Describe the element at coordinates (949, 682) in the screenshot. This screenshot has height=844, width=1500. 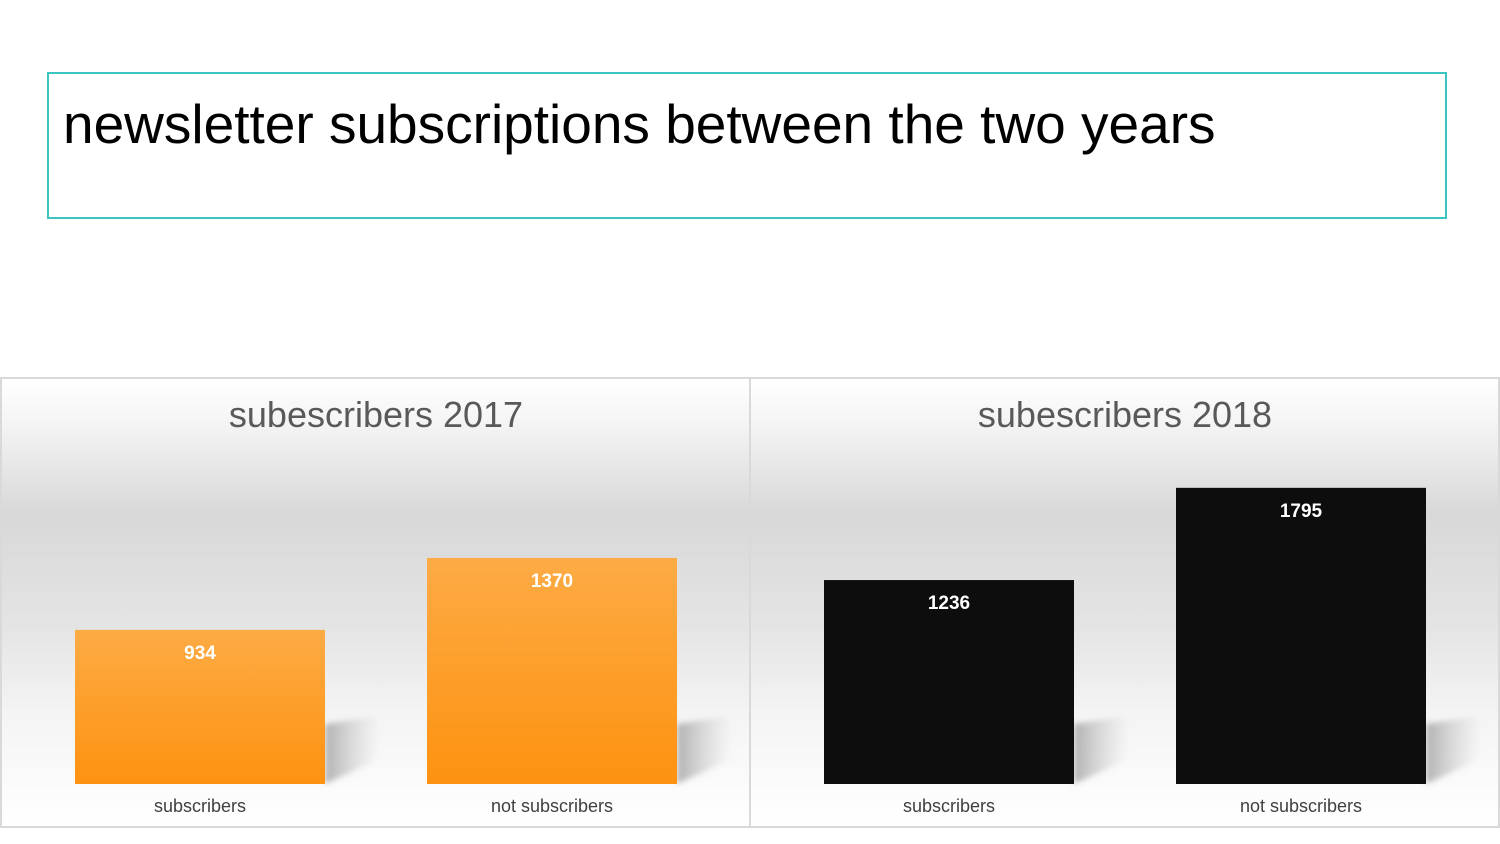
I see `bar-2018-subscribers` at that location.